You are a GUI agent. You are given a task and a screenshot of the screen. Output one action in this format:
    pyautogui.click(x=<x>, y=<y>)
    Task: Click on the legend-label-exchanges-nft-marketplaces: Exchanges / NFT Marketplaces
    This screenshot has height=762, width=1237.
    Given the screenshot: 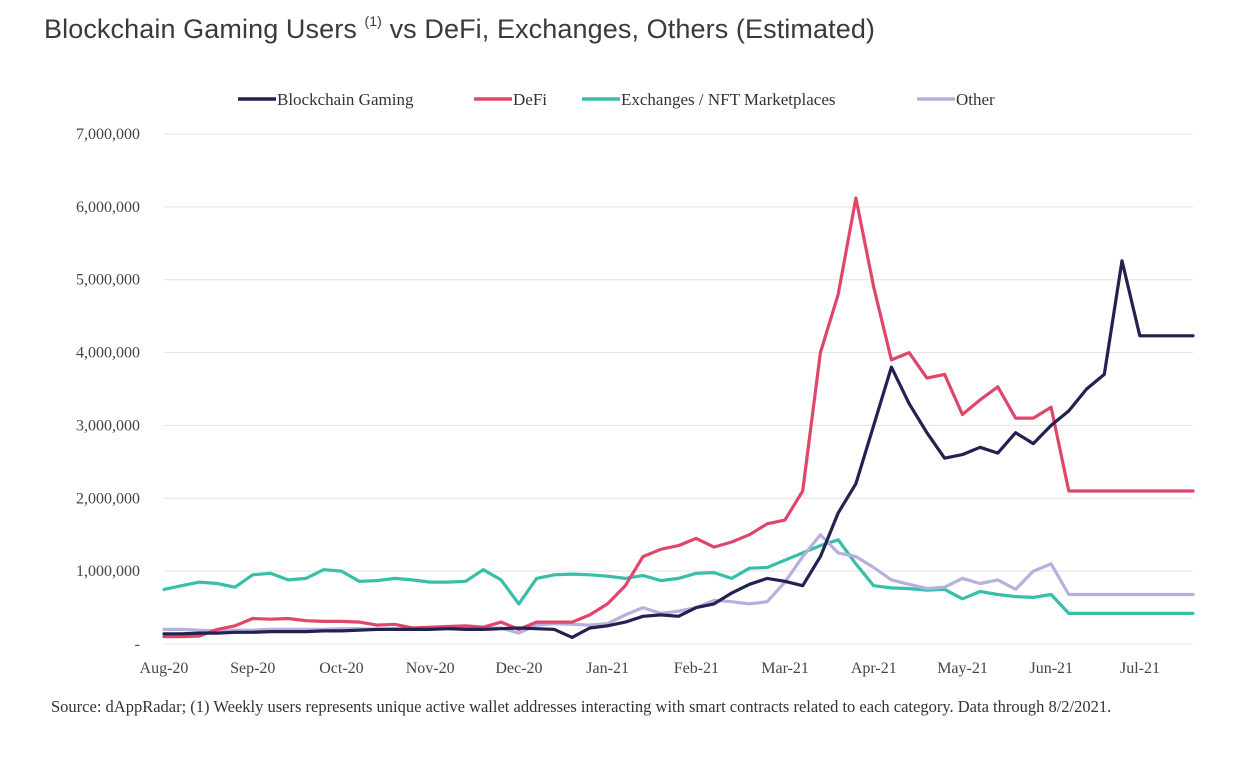 What is the action you would take?
    pyautogui.click(x=728, y=99)
    